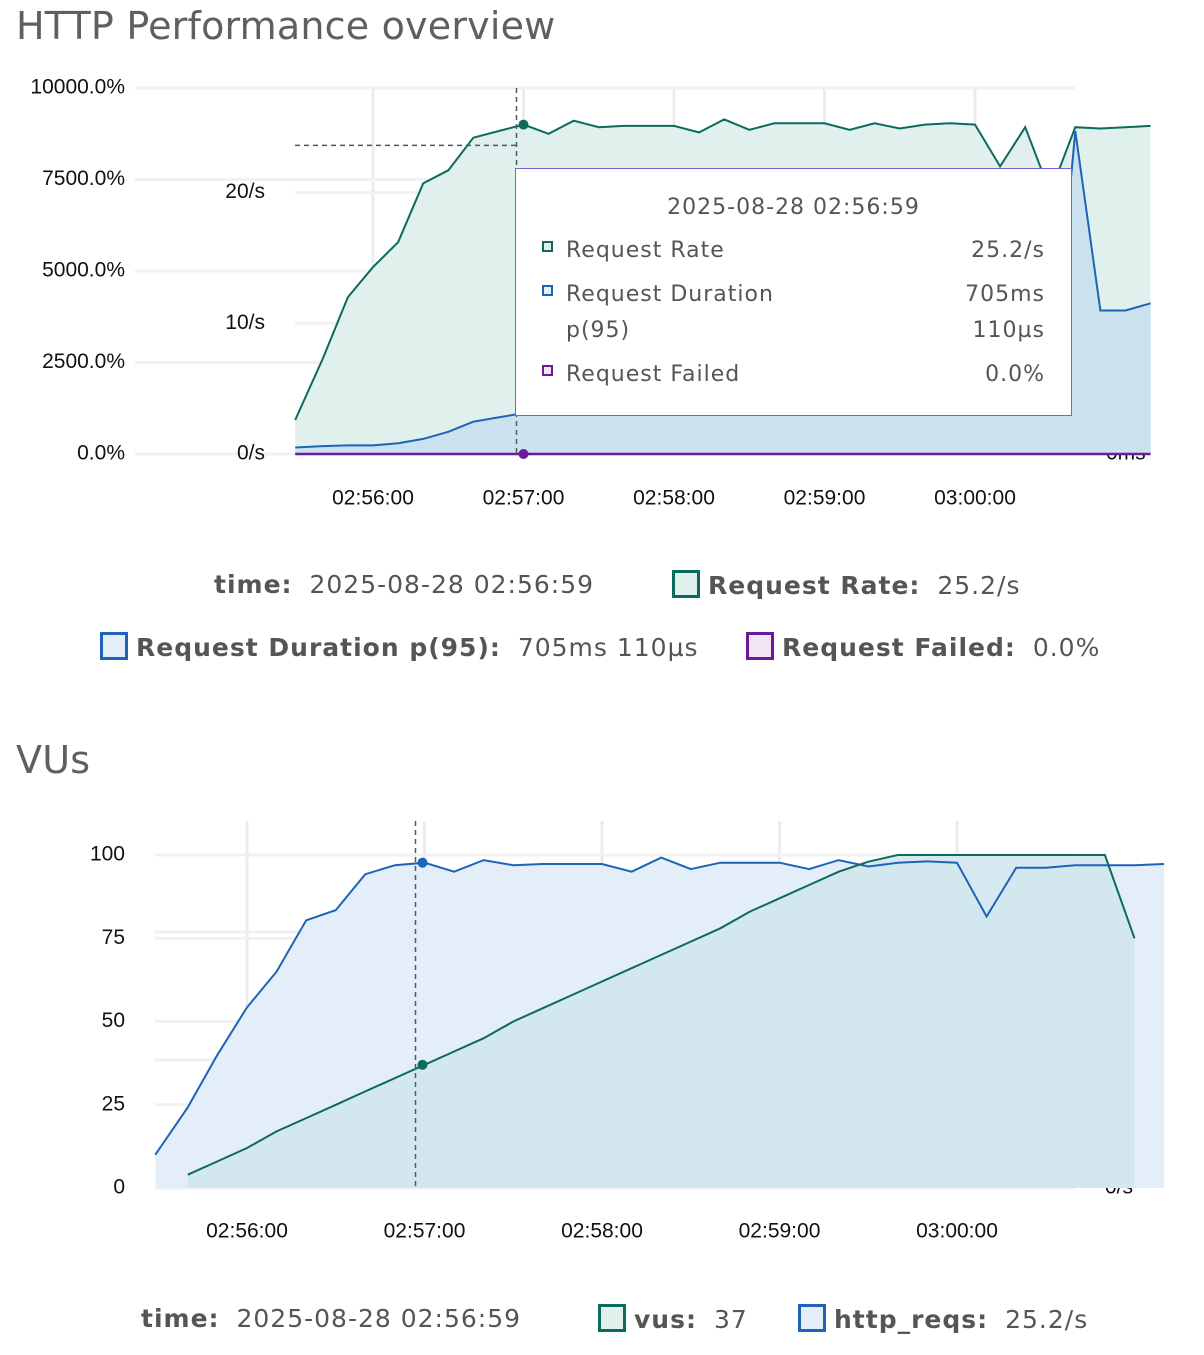 This screenshot has height=1355, width=1204. Describe the element at coordinates (696, 313) in the screenshot. I see `tooltip-label: Request Duration p(95)` at that location.